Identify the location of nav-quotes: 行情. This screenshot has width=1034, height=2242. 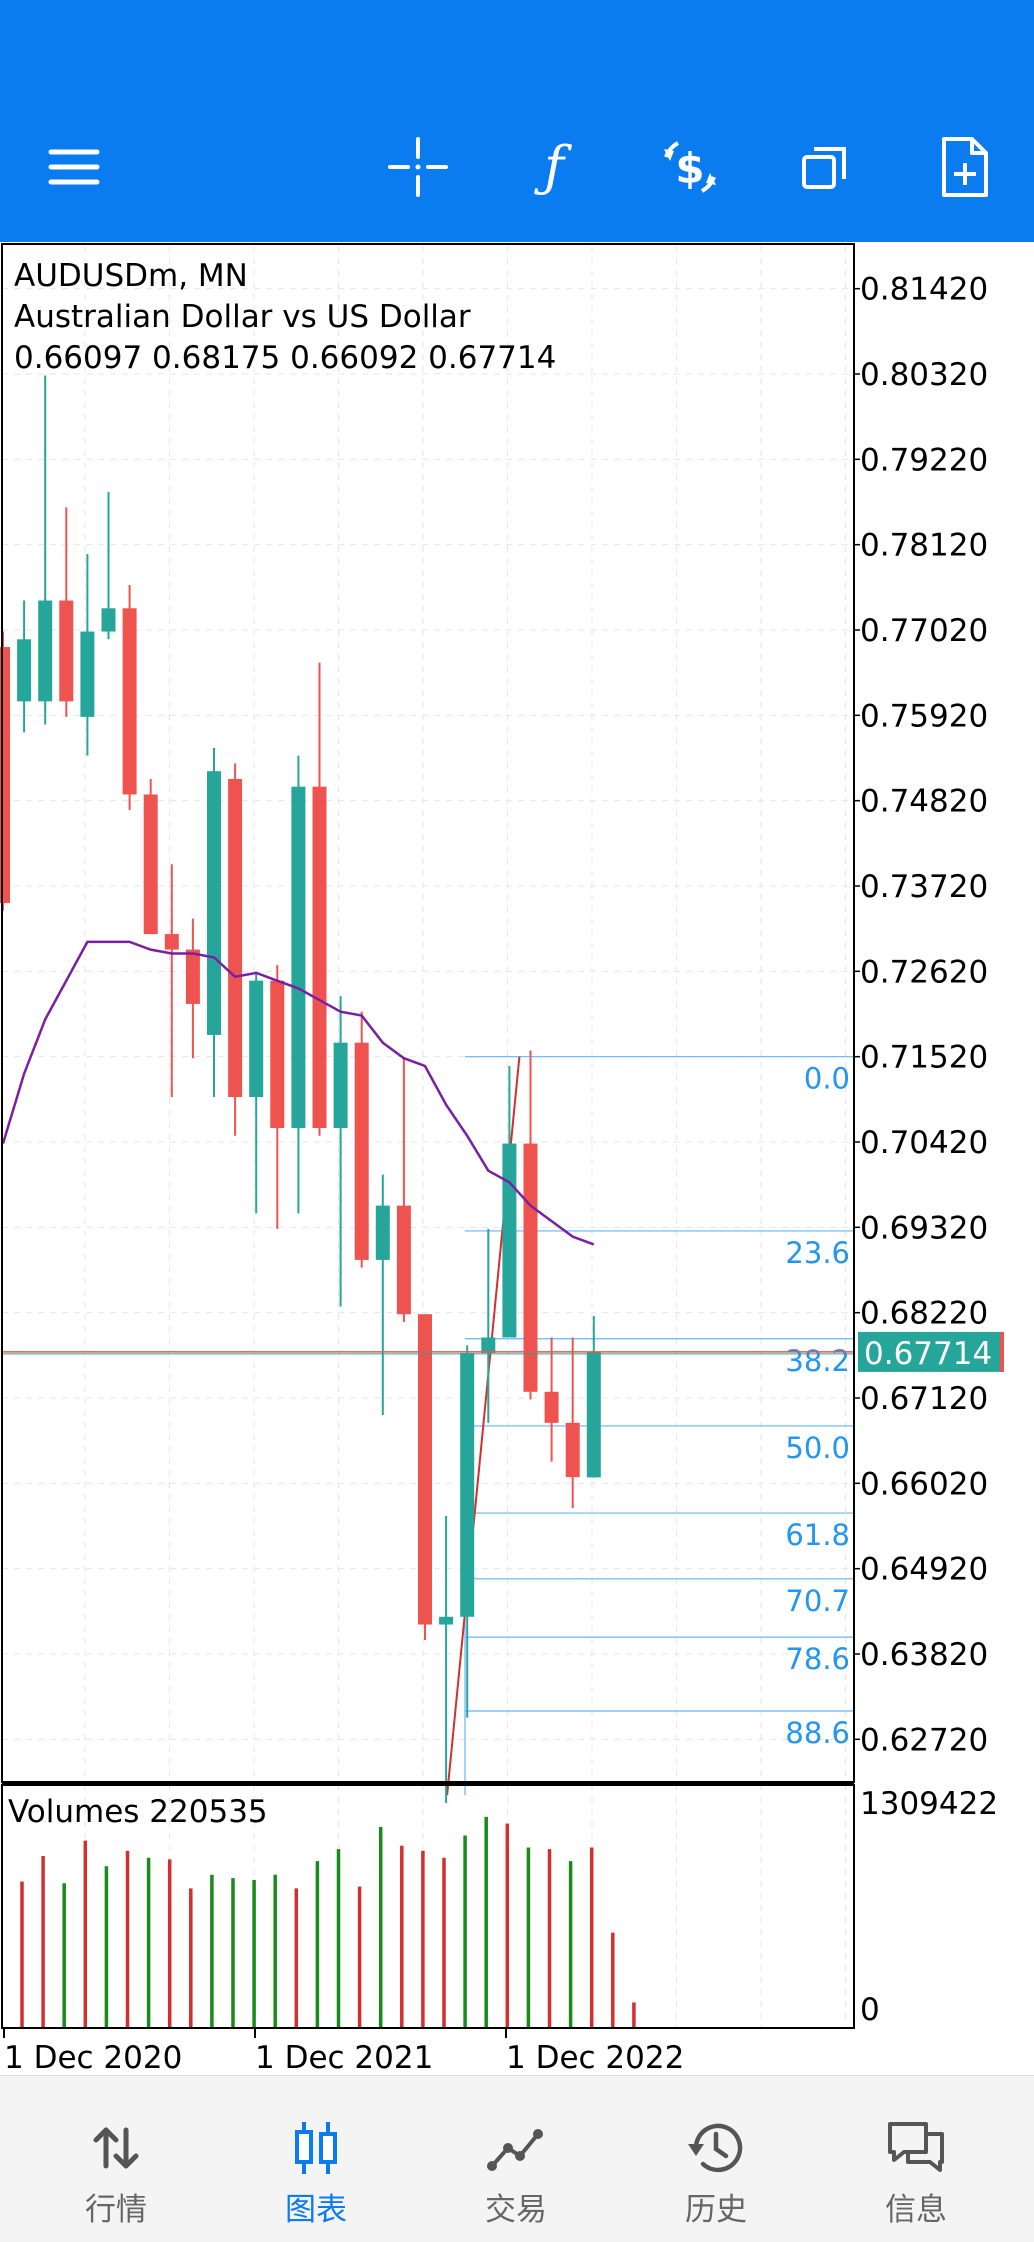
(116, 2159).